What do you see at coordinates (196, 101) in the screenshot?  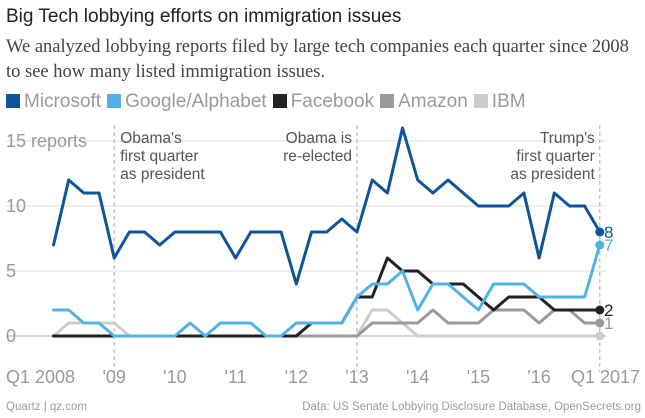 I see `legend-label-google-alphabet: Google/Alphabet` at bounding box center [196, 101].